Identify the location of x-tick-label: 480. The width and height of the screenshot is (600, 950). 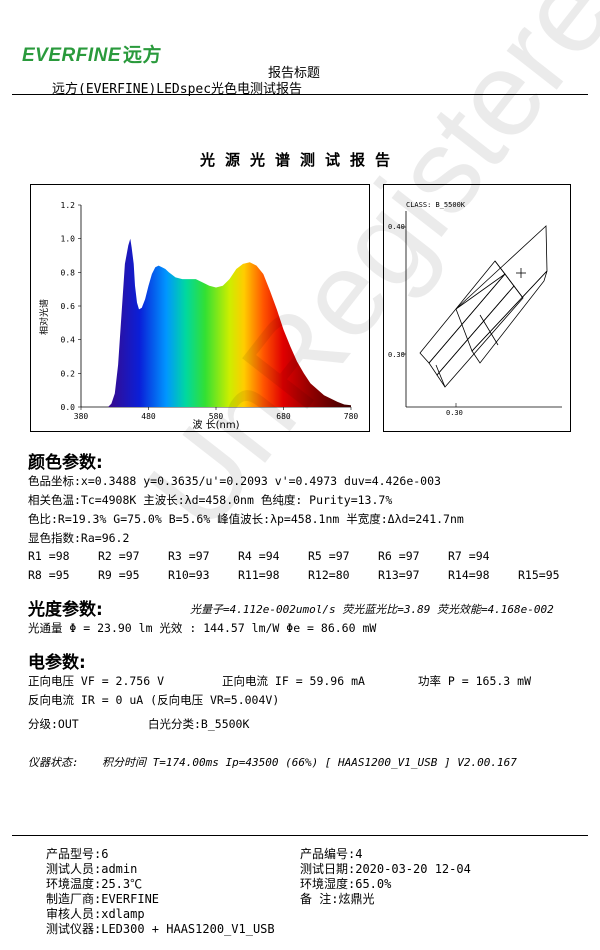
(148, 416).